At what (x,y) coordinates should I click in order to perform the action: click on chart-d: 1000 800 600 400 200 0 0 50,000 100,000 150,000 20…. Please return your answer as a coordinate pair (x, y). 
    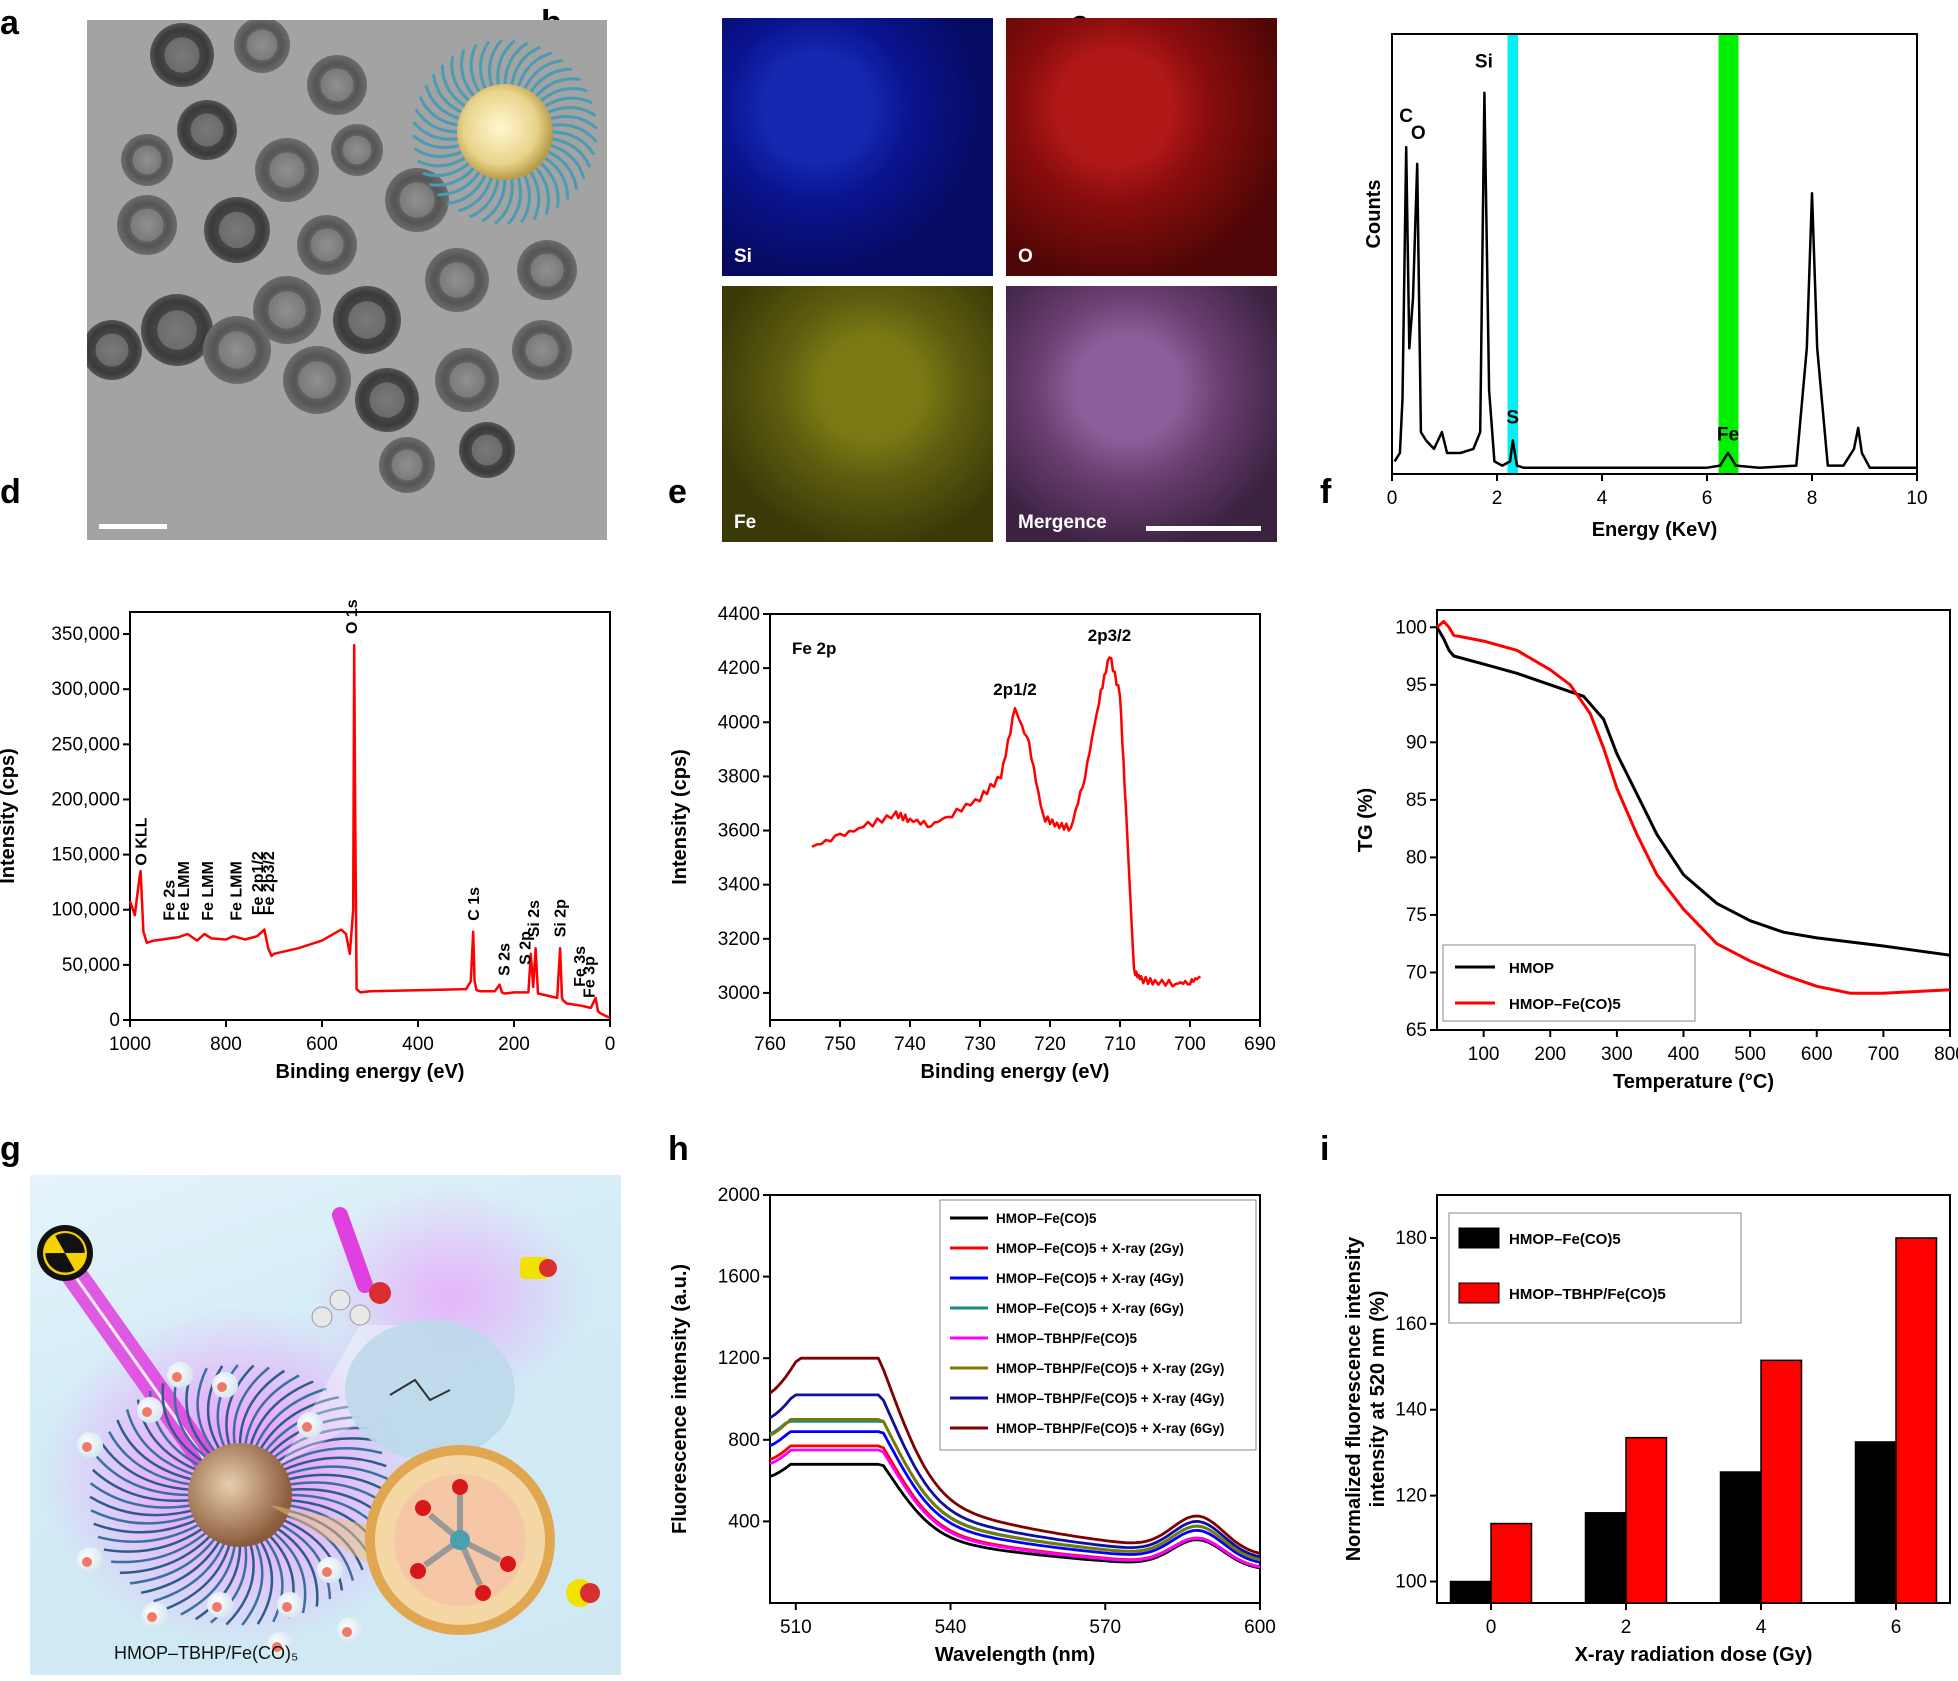
    Looking at the image, I should click on (307, 841).